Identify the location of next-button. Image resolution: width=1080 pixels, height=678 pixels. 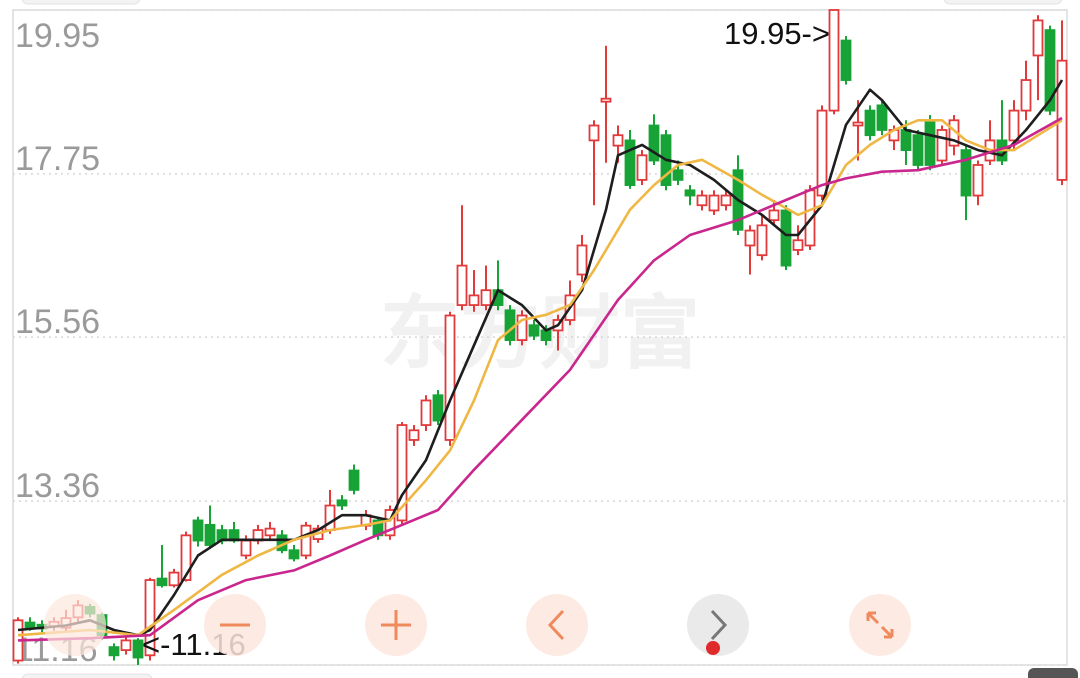
(718, 625).